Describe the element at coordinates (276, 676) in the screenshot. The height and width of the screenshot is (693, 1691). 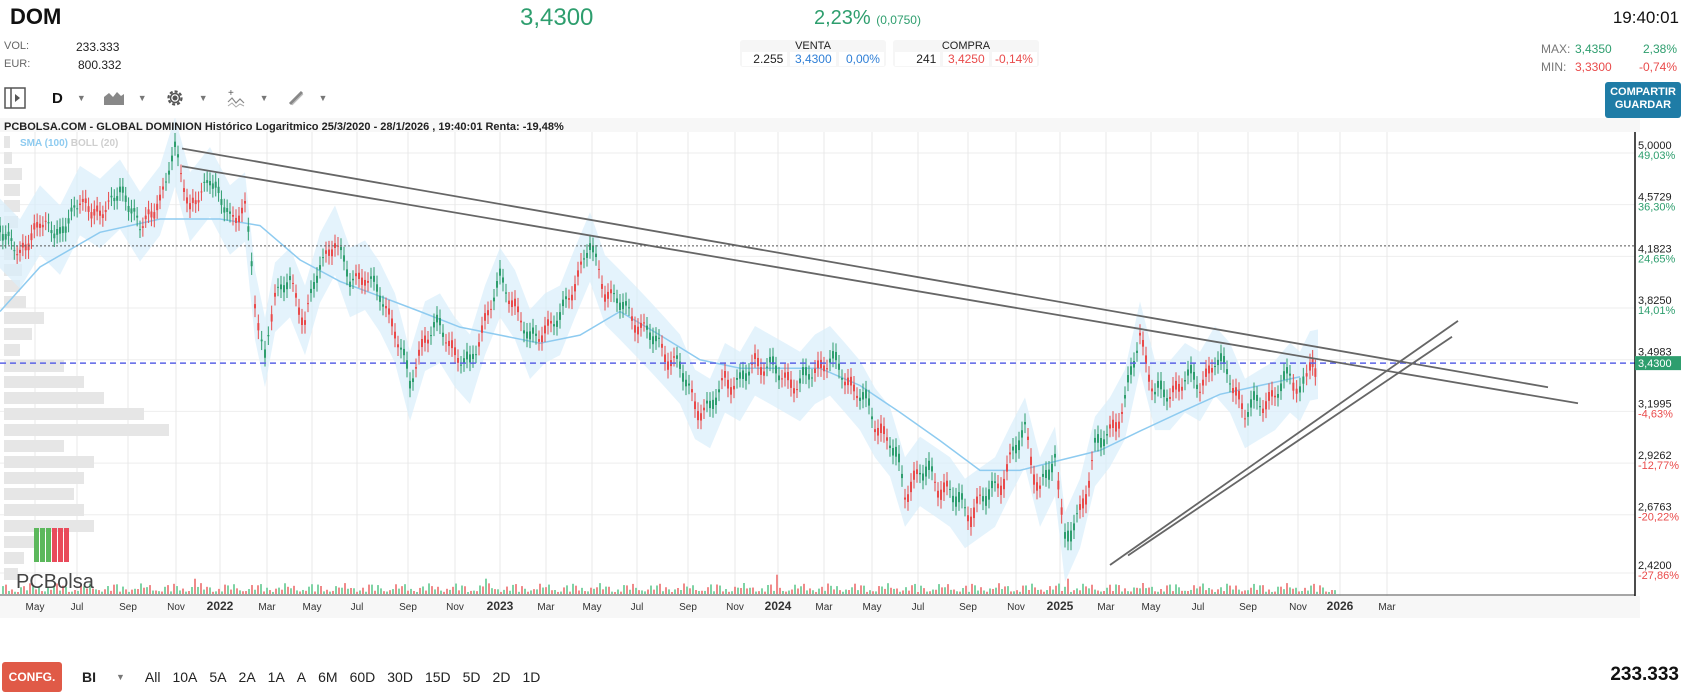
I see `range-1a: 1A` at that location.